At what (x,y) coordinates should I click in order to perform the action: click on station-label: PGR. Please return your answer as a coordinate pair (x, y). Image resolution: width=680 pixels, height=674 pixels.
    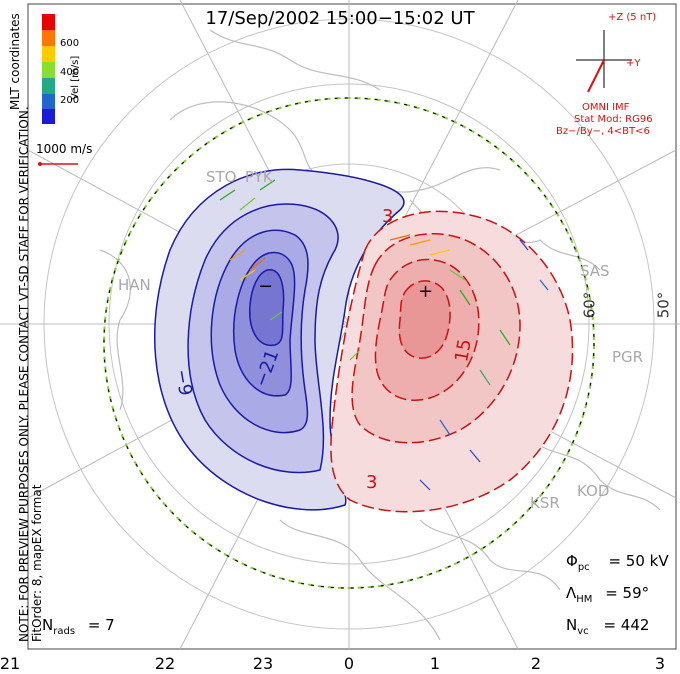
    Looking at the image, I should click on (628, 357).